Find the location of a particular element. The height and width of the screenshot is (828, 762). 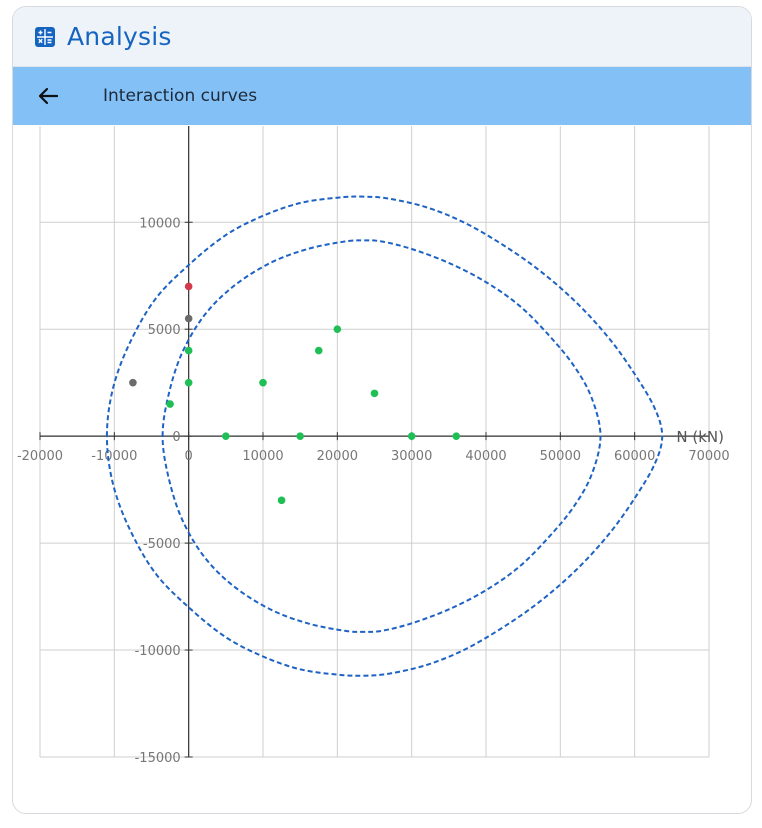

y-tick-label: 0 is located at coordinates (176, 437).